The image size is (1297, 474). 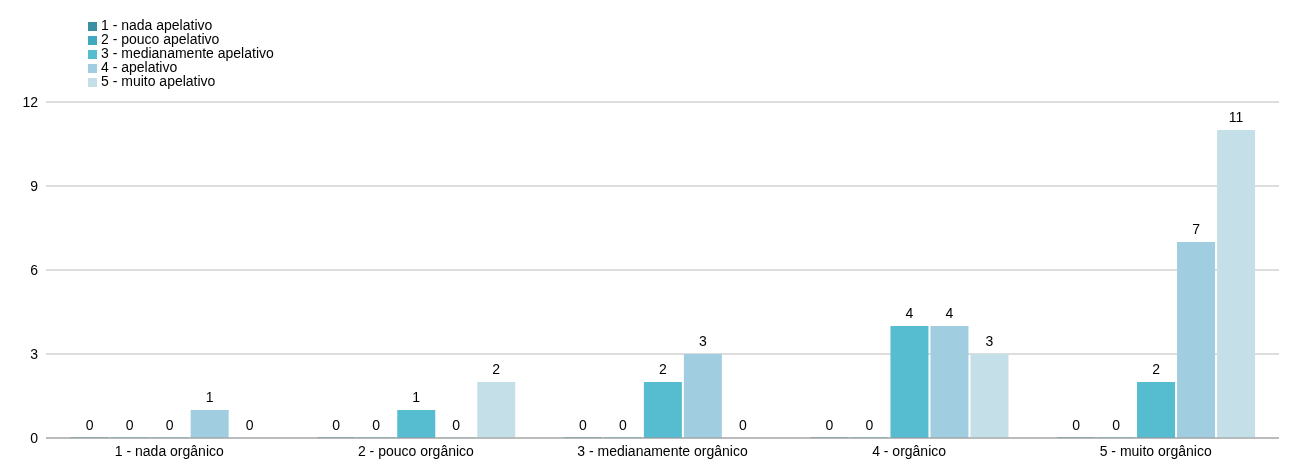 I want to click on y-tick-label: 12, so click(x=30, y=101).